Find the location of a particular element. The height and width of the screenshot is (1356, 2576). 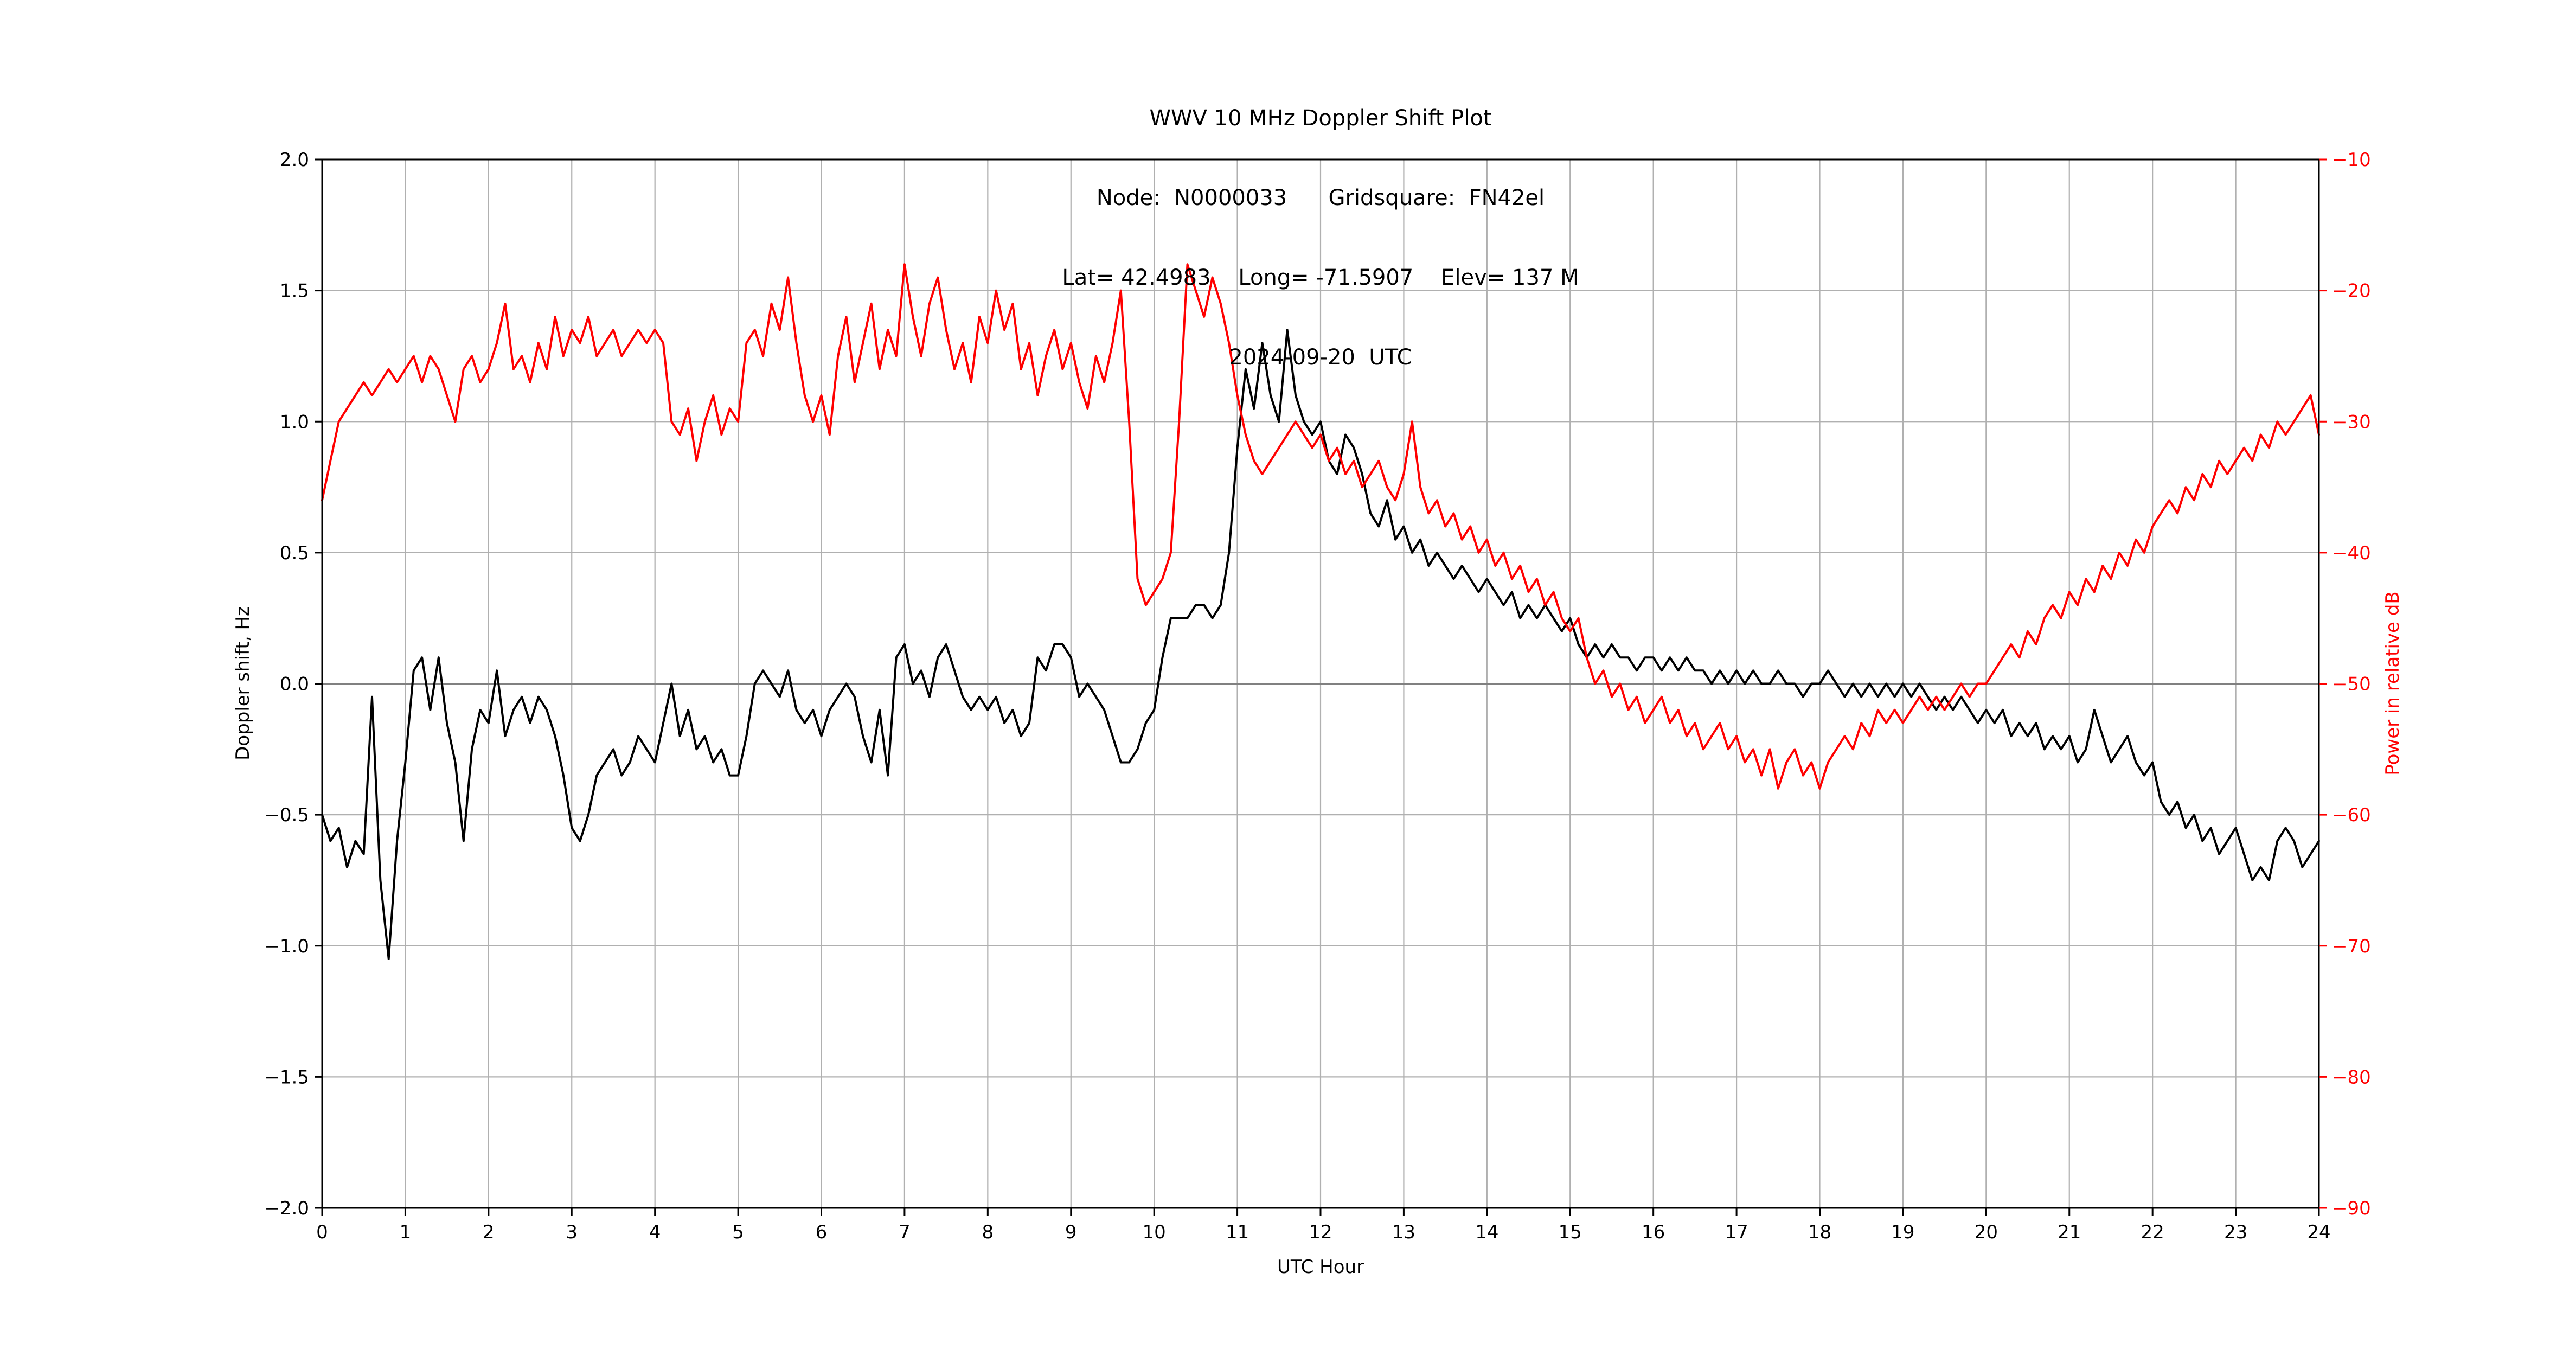

y-axis-label-right: Power in relative dB is located at coordinates (2393, 683).